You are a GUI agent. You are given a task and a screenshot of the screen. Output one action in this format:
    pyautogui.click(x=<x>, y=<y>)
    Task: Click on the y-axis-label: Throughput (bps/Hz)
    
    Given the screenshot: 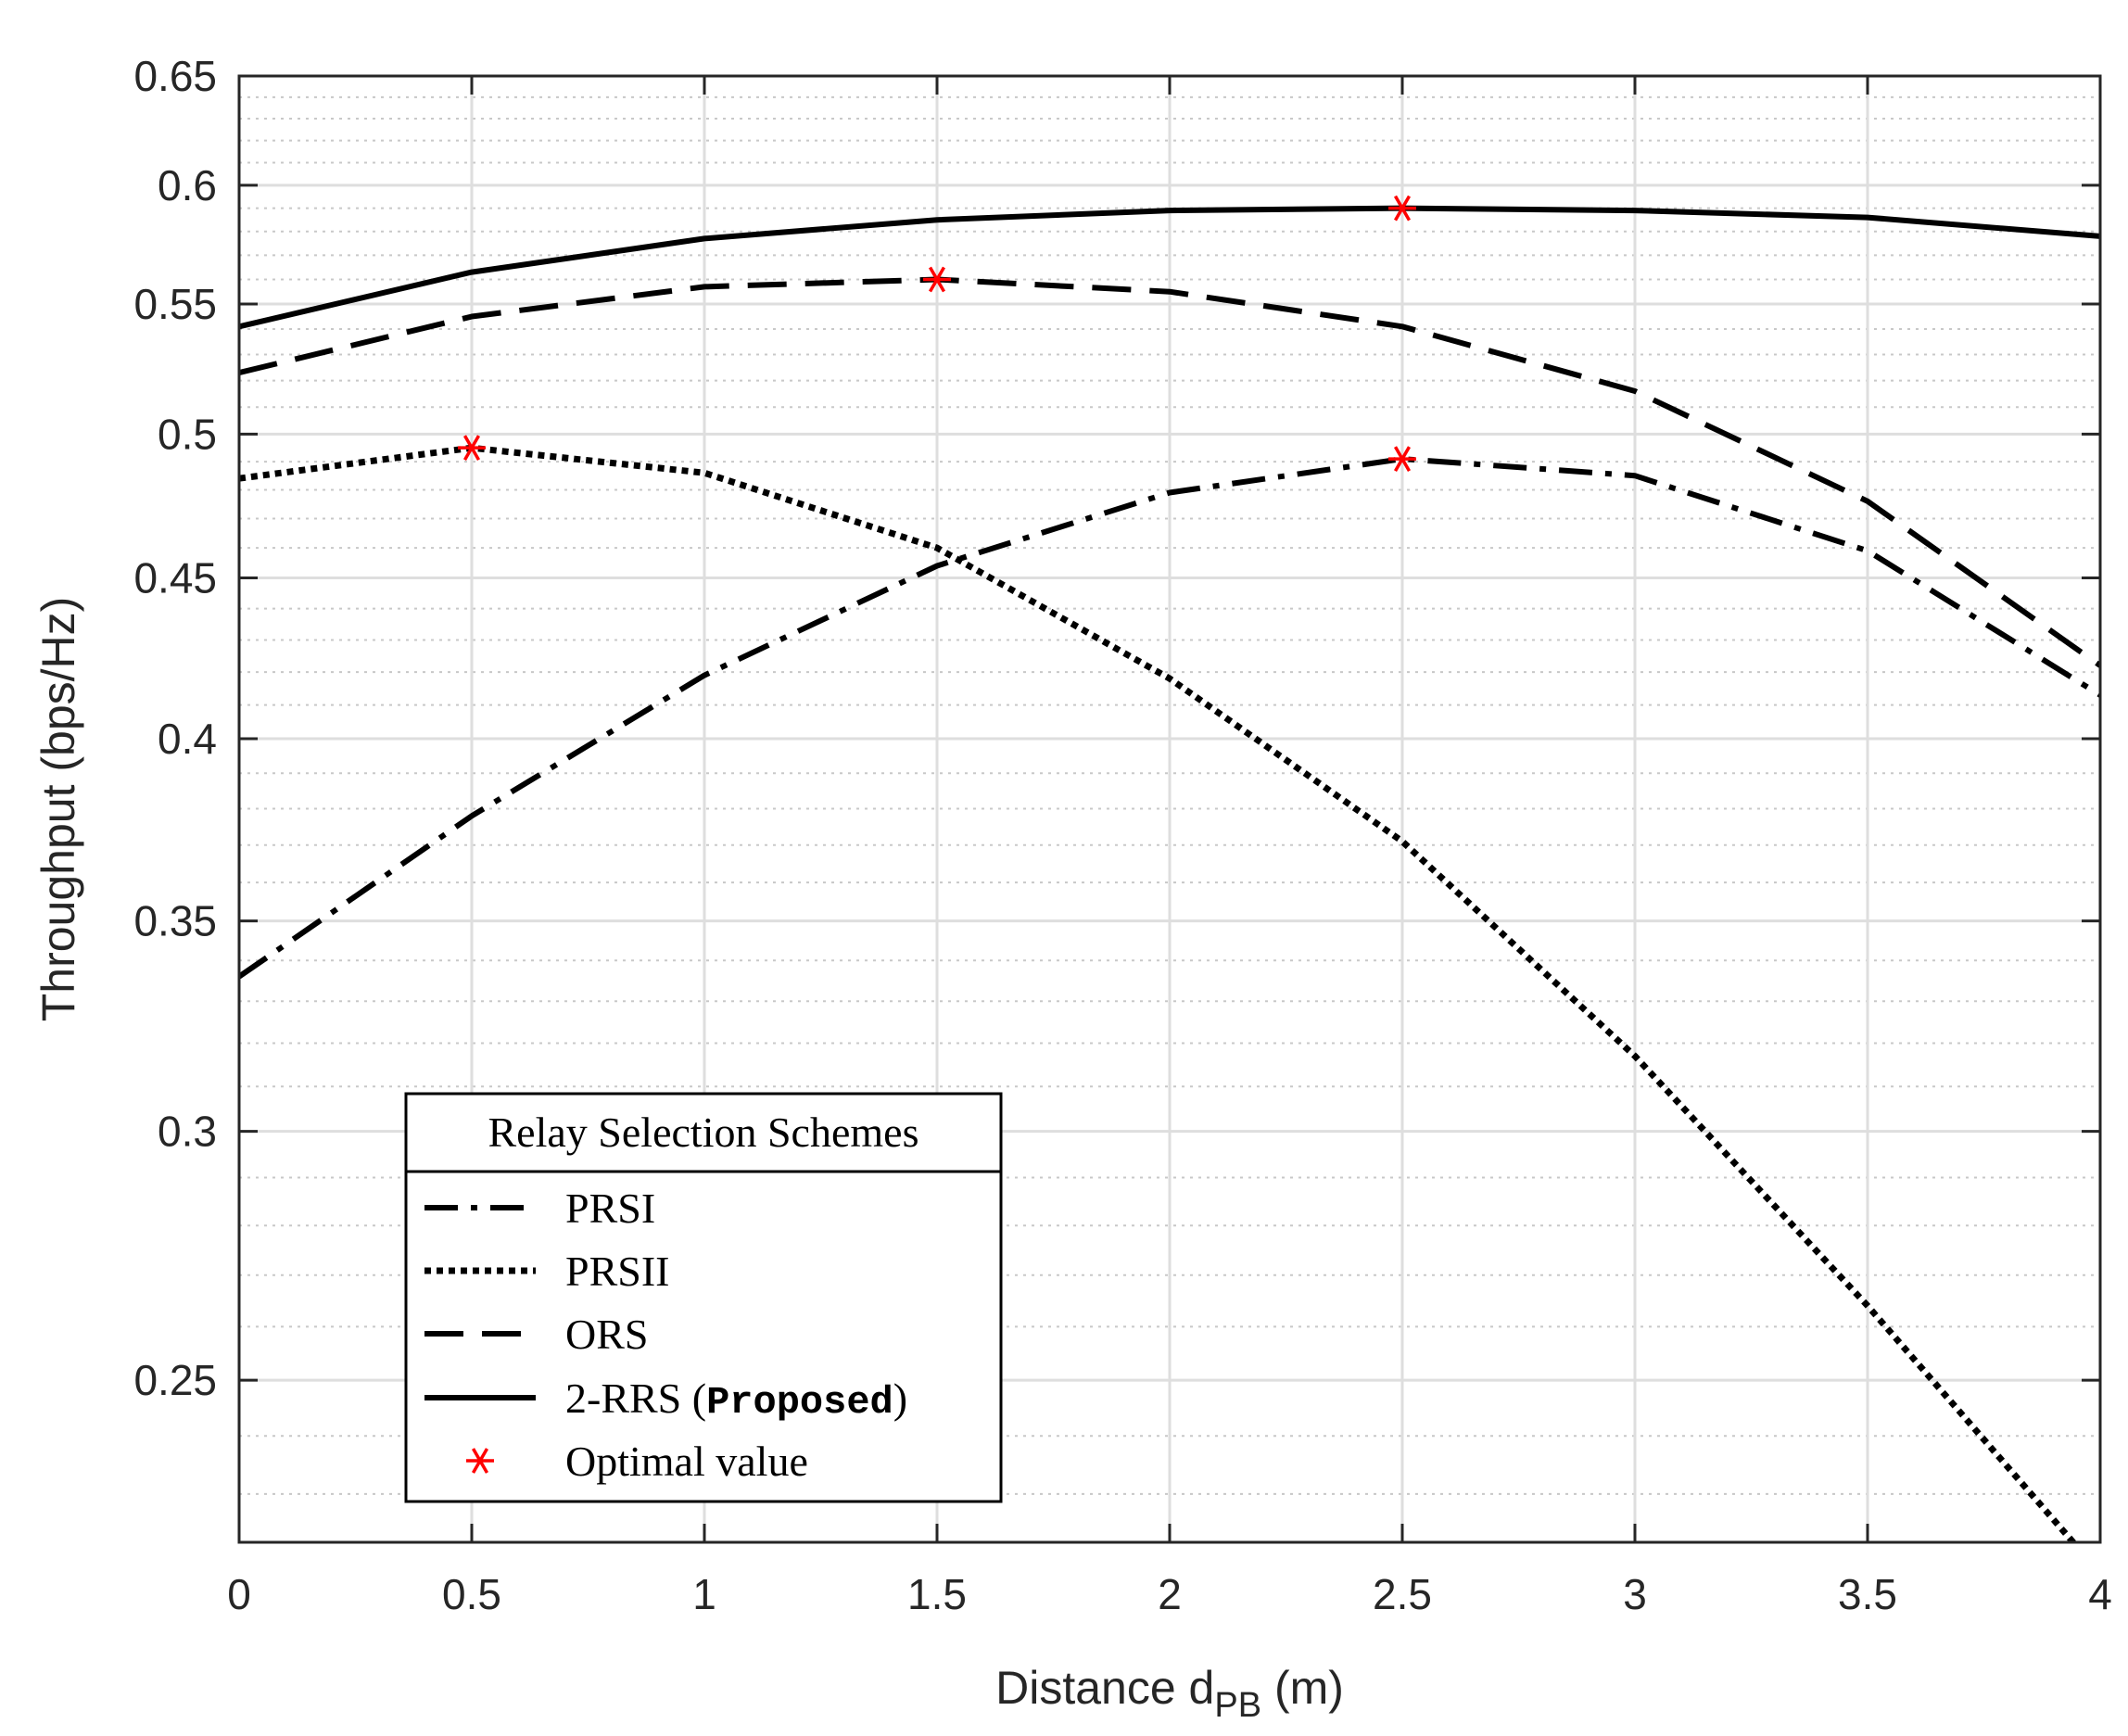 What is the action you would take?
    pyautogui.click(x=58, y=809)
    